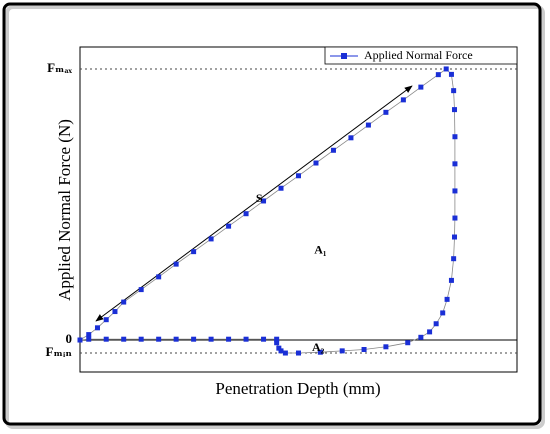 Image resolution: width=550 pixels, height=434 pixels. I want to click on legend-box, so click(421, 55).